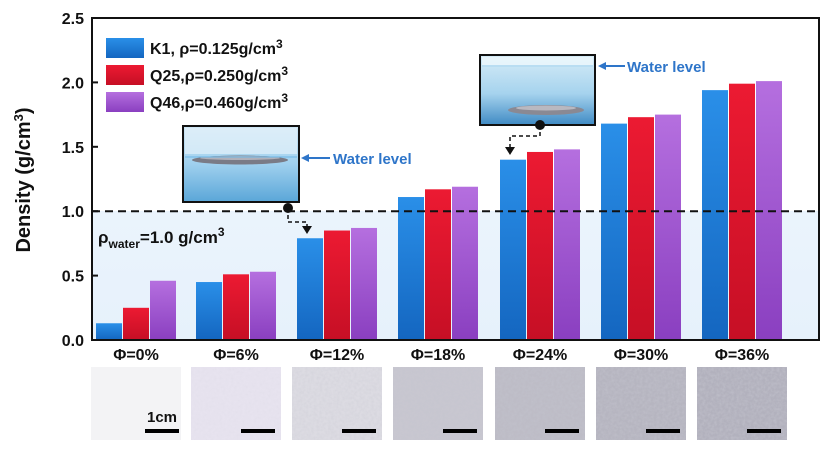 The width and height of the screenshot is (830, 450). I want to click on water-density-label: ρwater=1.0 g/cm3, so click(161, 238).